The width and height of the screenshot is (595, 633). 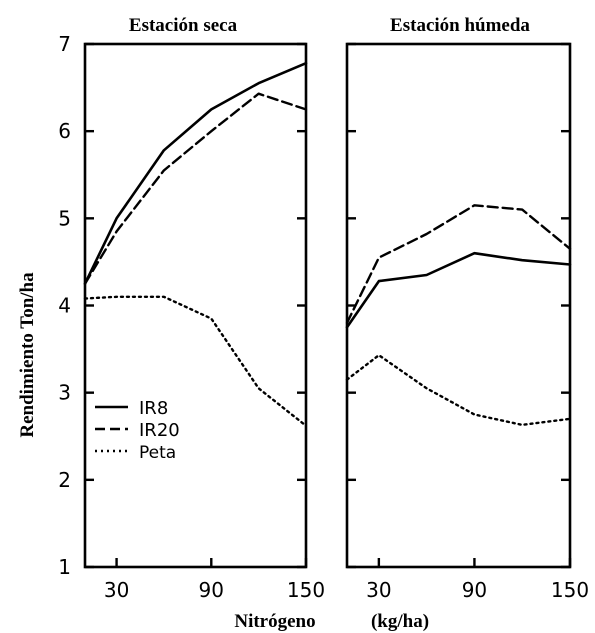 I want to click on y-tick-label: 5, so click(x=64, y=218).